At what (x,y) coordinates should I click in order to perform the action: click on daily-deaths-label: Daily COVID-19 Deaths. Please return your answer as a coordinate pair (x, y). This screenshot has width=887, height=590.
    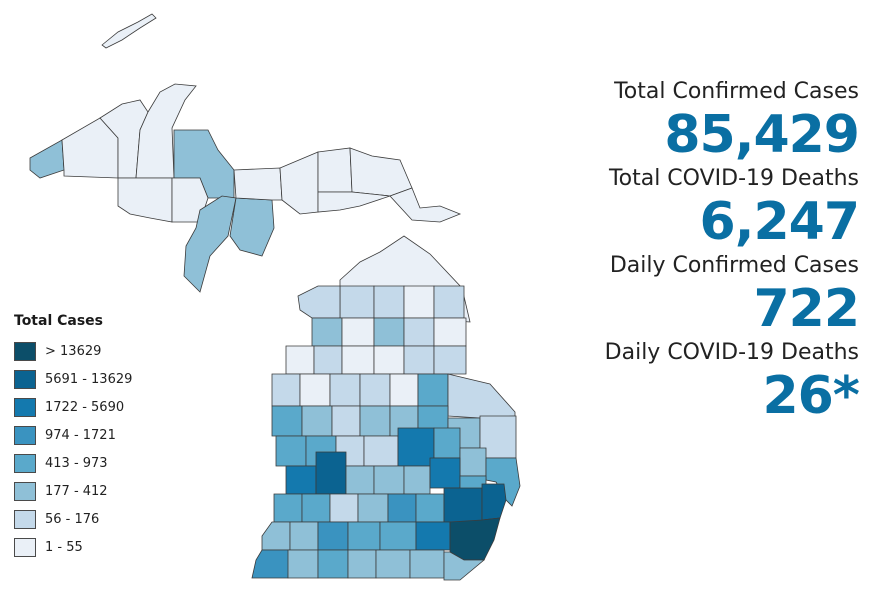
    Looking at the image, I should click on (731, 352).